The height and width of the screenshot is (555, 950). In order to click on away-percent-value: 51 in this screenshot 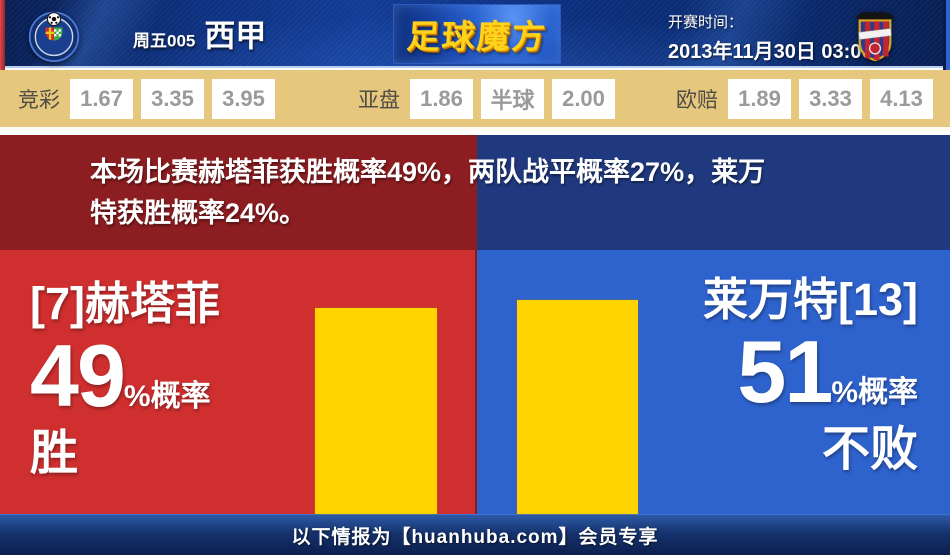, I will do `click(785, 371)`.